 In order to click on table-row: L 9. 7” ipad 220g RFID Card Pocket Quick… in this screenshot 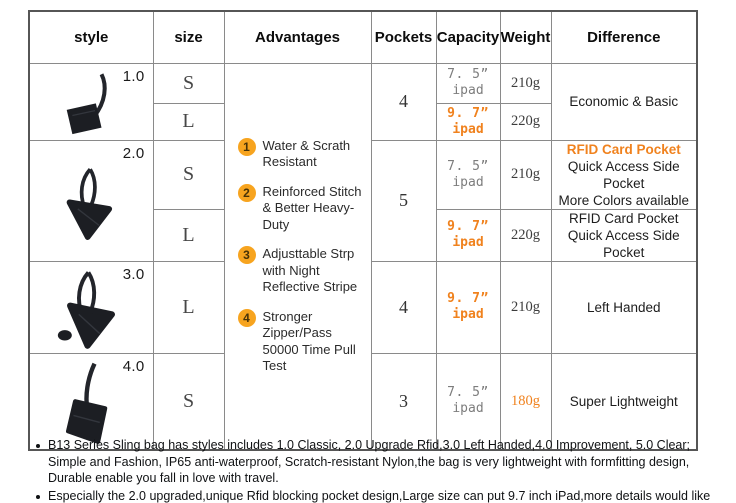, I will do `click(363, 235)`.